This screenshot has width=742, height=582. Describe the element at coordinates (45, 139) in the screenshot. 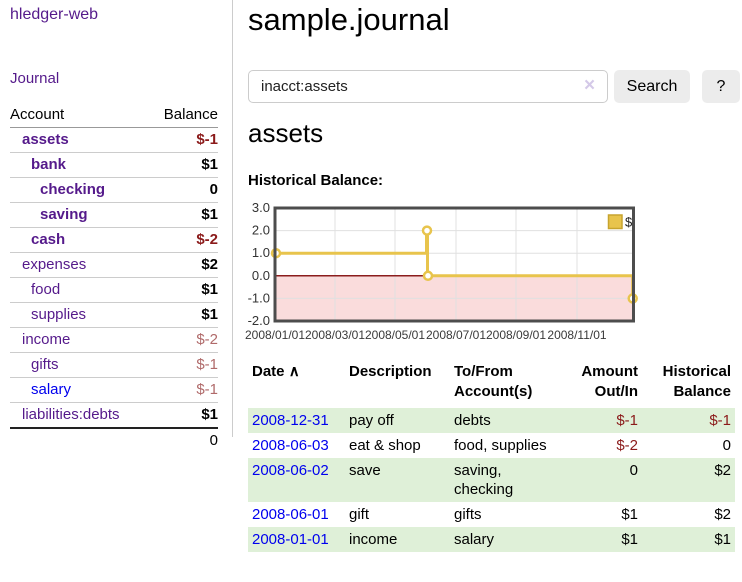

I see `account-link-assets: assets` at that location.